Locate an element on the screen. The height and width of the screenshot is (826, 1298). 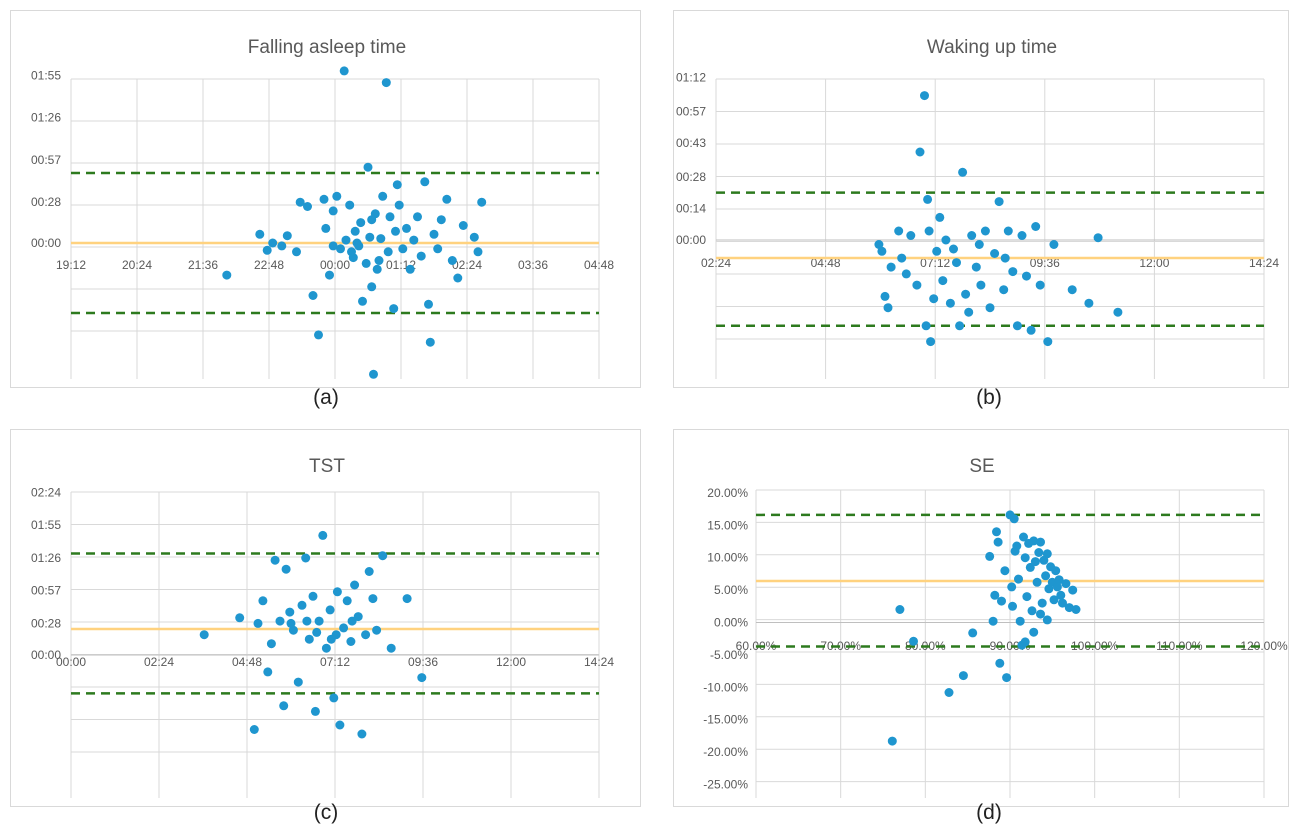
y-tick-label: 01:12 is located at coordinates (691, 78).